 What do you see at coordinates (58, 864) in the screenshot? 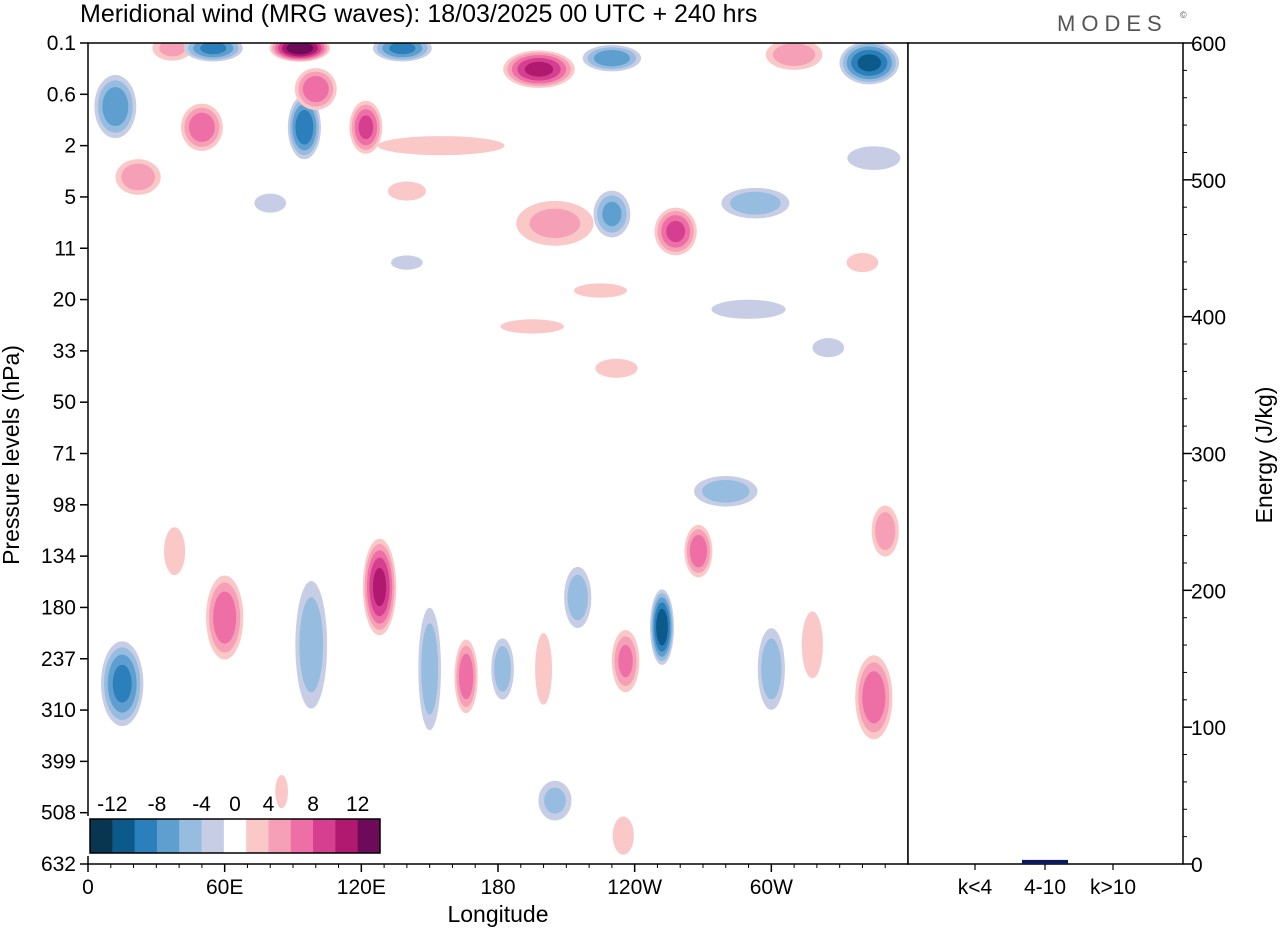
I see `y-tick-label: 632` at bounding box center [58, 864].